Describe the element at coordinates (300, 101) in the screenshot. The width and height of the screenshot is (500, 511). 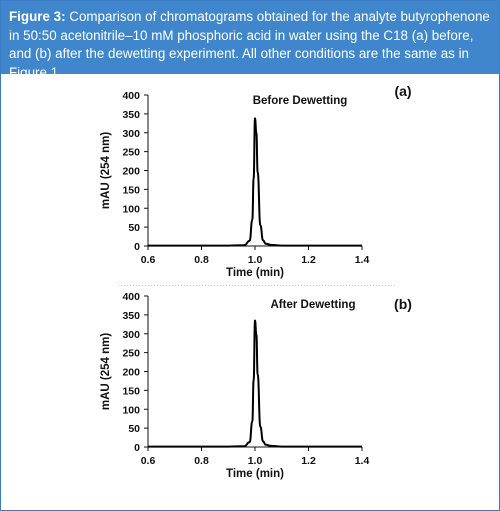
I see `panel-annotation: Before Dewetting` at that location.